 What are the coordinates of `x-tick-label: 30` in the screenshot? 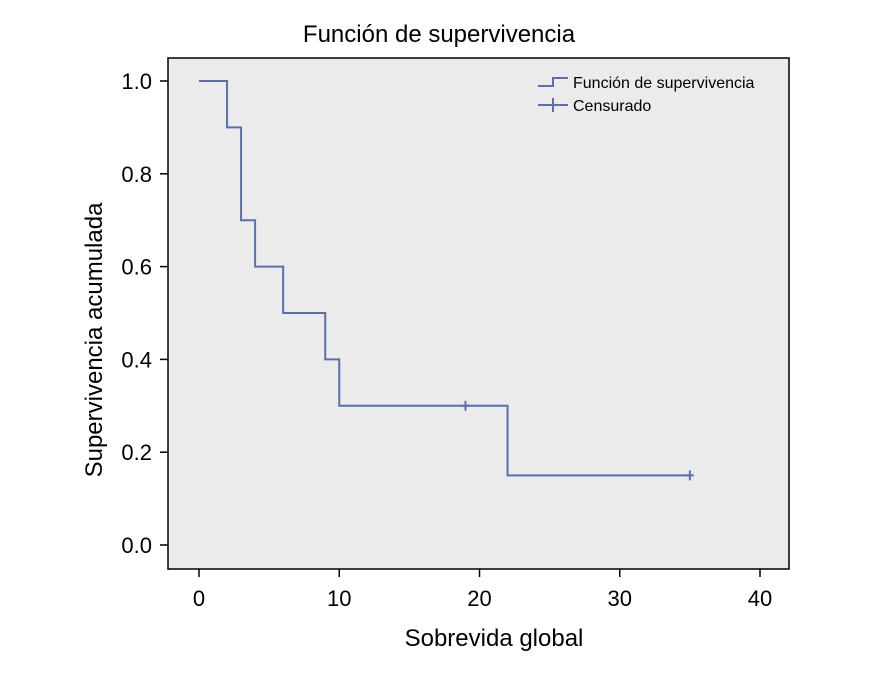 It's located at (620, 598).